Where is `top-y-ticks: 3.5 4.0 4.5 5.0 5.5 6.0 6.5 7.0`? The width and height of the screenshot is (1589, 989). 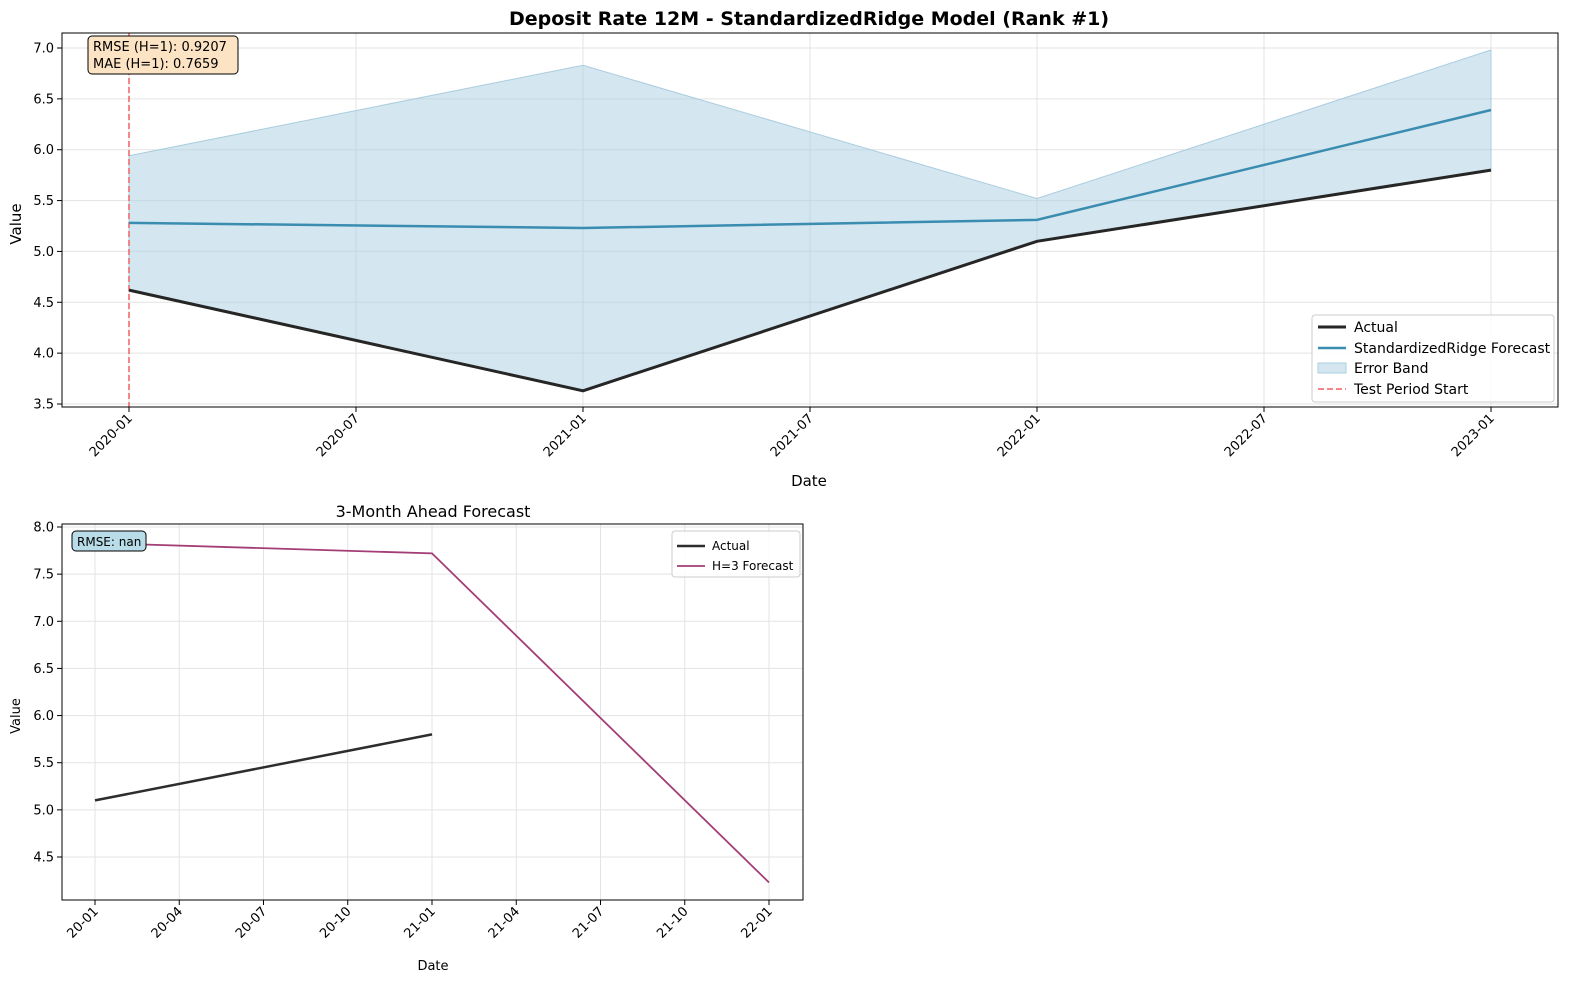
top-y-ticks: 3.5 4.0 4.5 5.0 5.5 6.0 6.5 7.0 is located at coordinates (47, 227).